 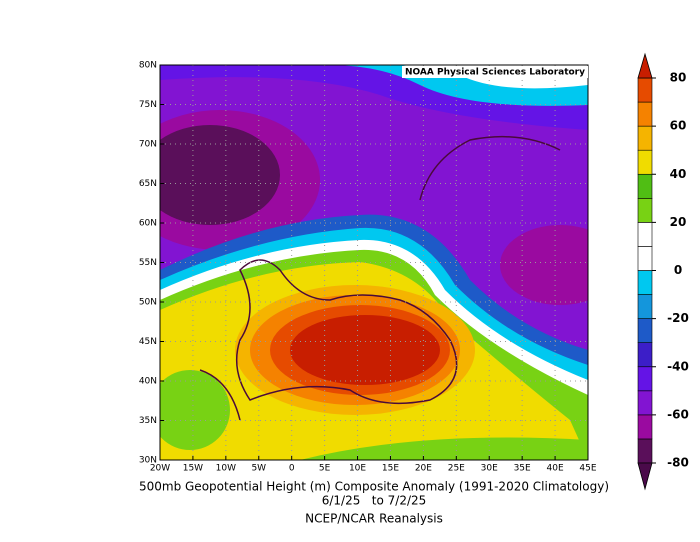 What do you see at coordinates (678, 270) in the screenshot?
I see `colorbar-label: 0` at bounding box center [678, 270].